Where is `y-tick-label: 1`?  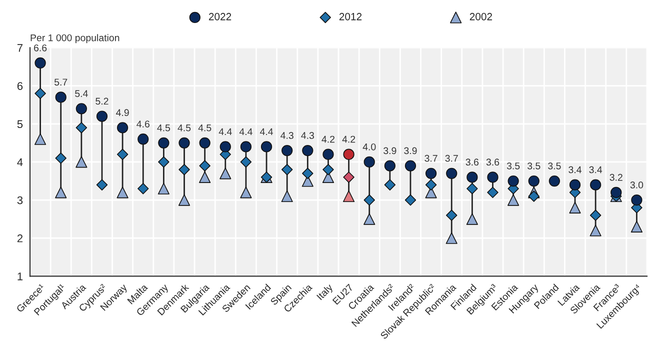 y-tick-label: 1 is located at coordinates (20, 276).